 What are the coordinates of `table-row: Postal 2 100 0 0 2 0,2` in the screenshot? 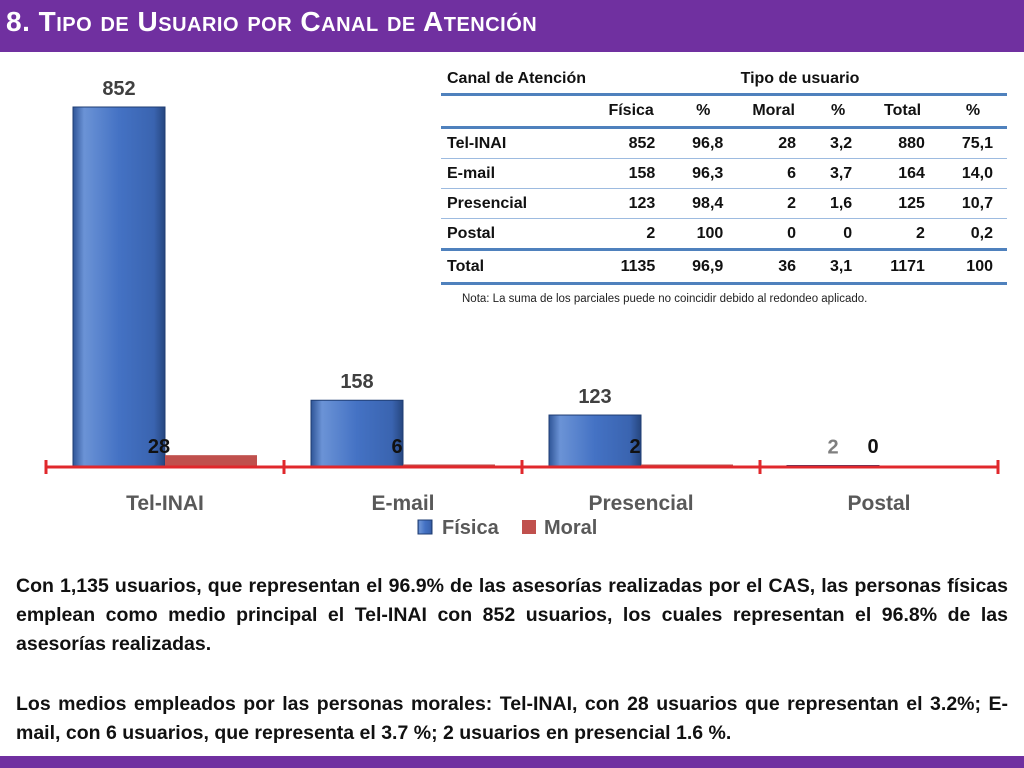 It's located at (724, 234).